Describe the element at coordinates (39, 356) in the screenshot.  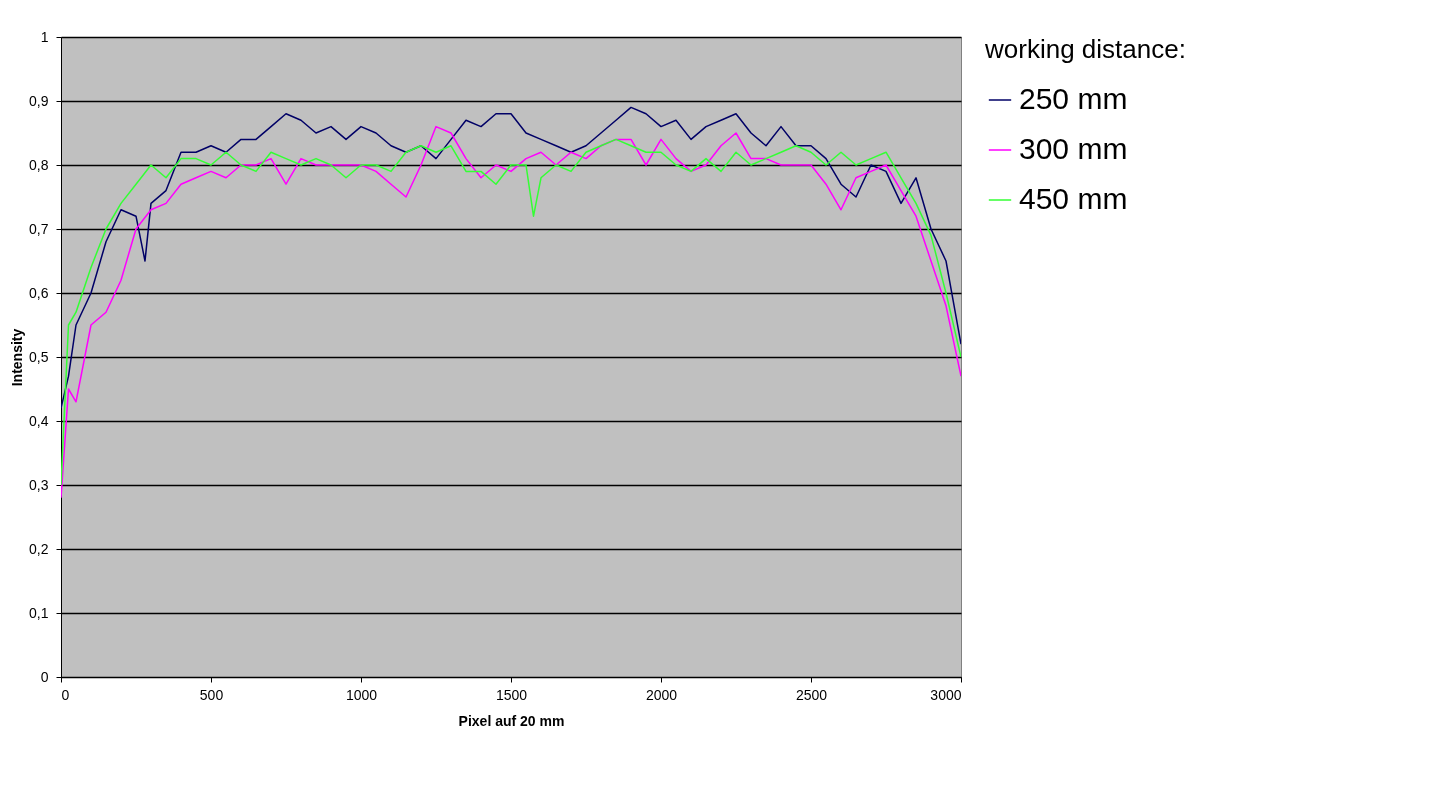
I see `y-tick-label: 0,5` at that location.